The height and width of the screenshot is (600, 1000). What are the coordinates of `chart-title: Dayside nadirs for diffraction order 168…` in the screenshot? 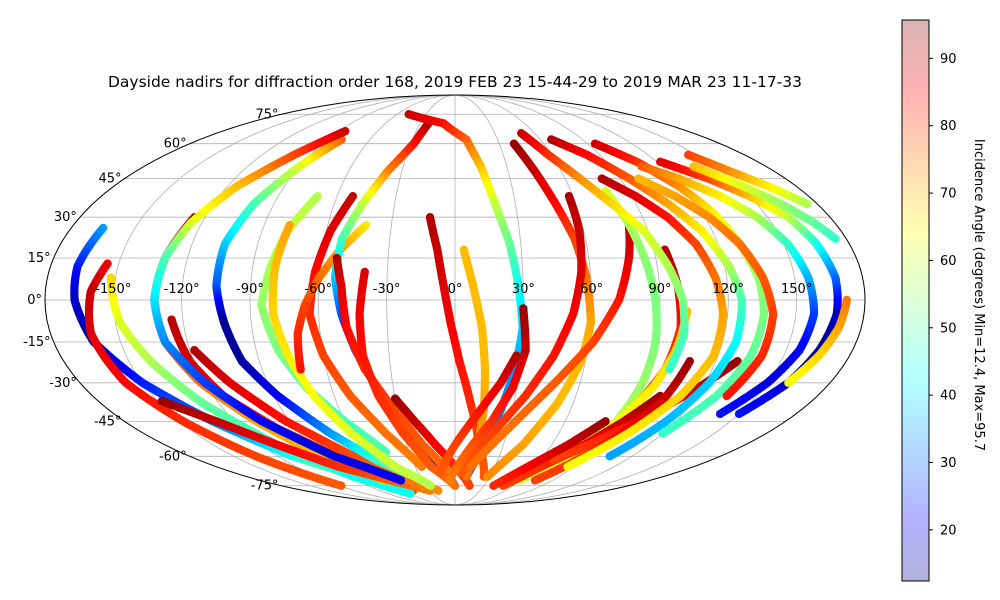 It's located at (455, 82).